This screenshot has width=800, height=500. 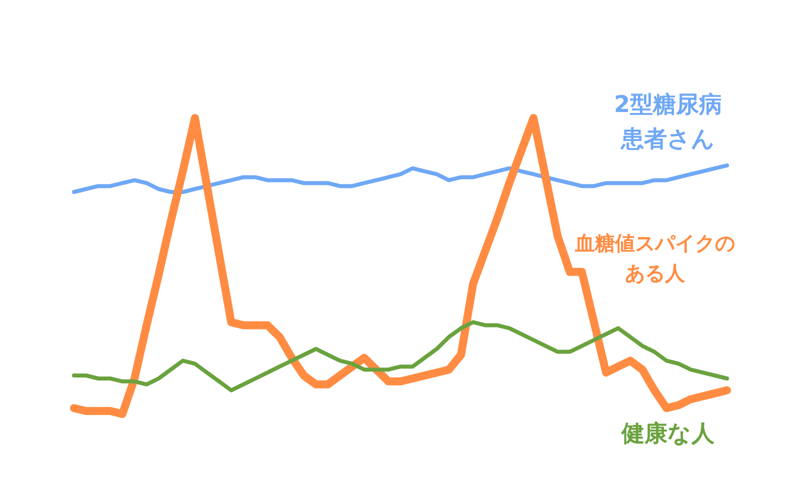 I want to click on series-label: 2型糖尿病患者さん, so click(x=668, y=122).